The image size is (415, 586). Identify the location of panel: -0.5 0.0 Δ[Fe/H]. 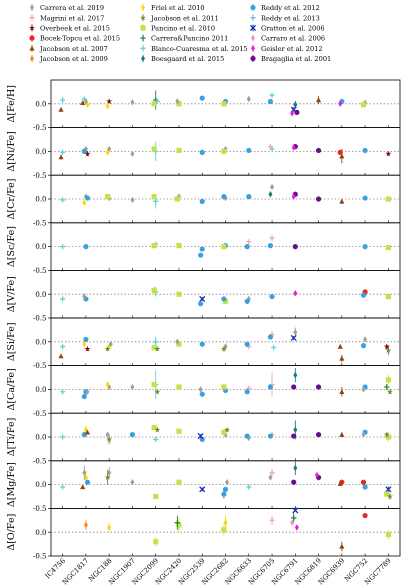
(203, 105).